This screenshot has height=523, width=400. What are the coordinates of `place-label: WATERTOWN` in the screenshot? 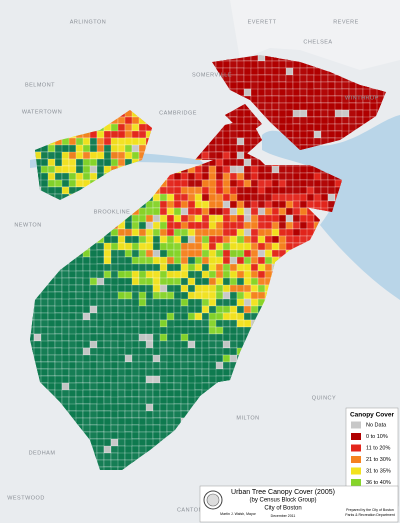 It's located at (42, 112).